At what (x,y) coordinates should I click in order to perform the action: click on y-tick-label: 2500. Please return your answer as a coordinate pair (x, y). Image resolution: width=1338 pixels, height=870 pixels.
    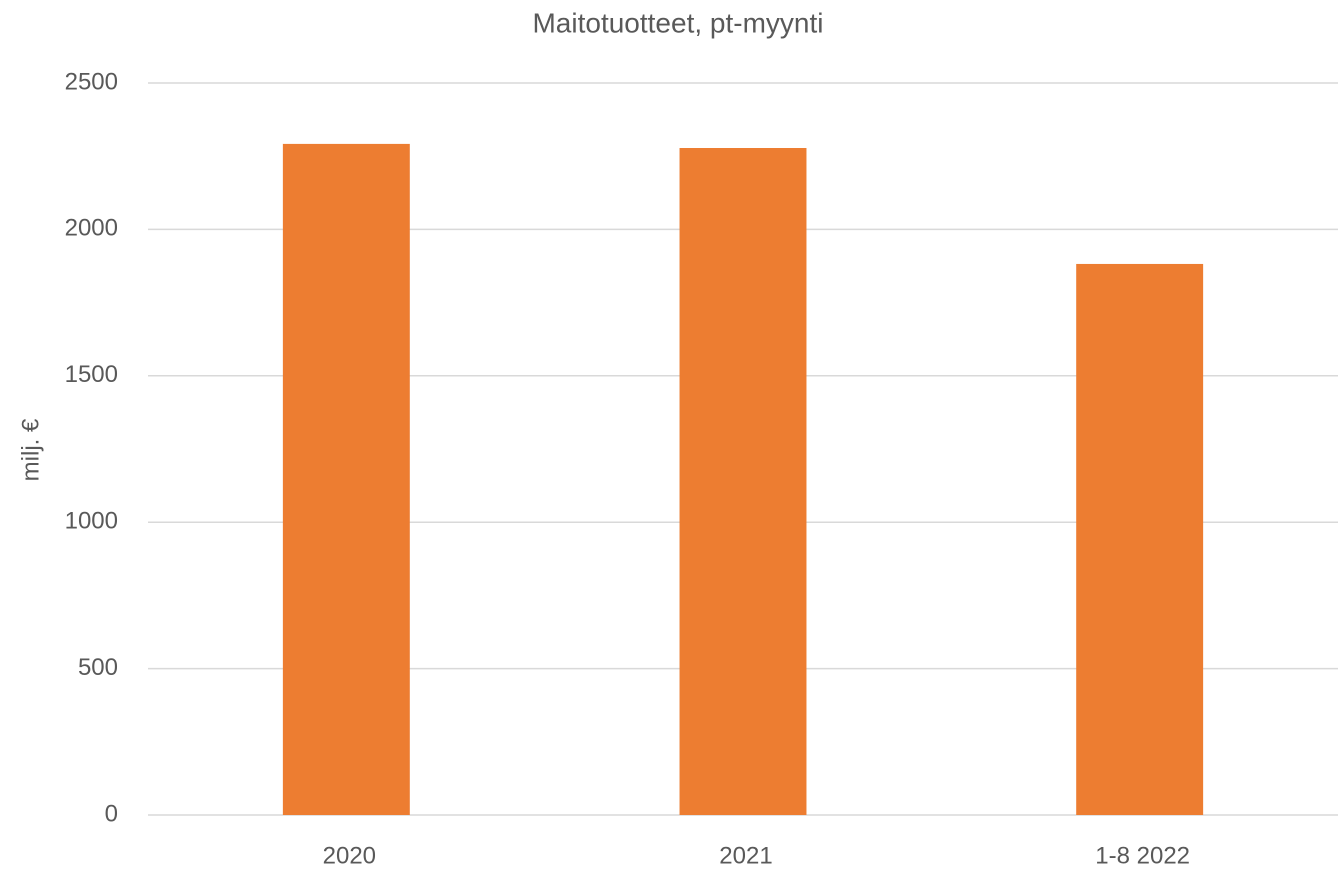
    Looking at the image, I should click on (91, 81).